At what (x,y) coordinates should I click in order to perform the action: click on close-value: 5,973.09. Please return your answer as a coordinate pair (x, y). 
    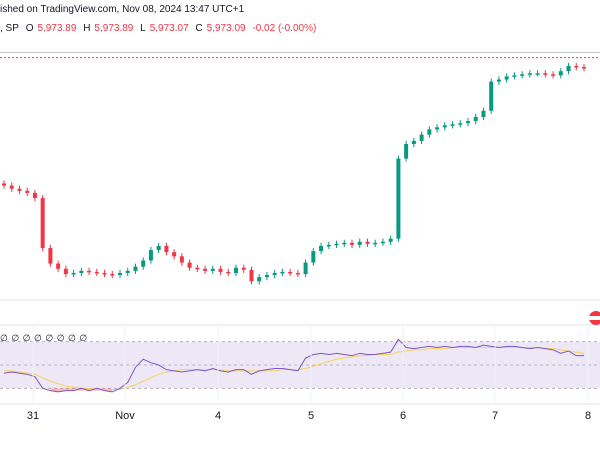
    Looking at the image, I should click on (226, 28).